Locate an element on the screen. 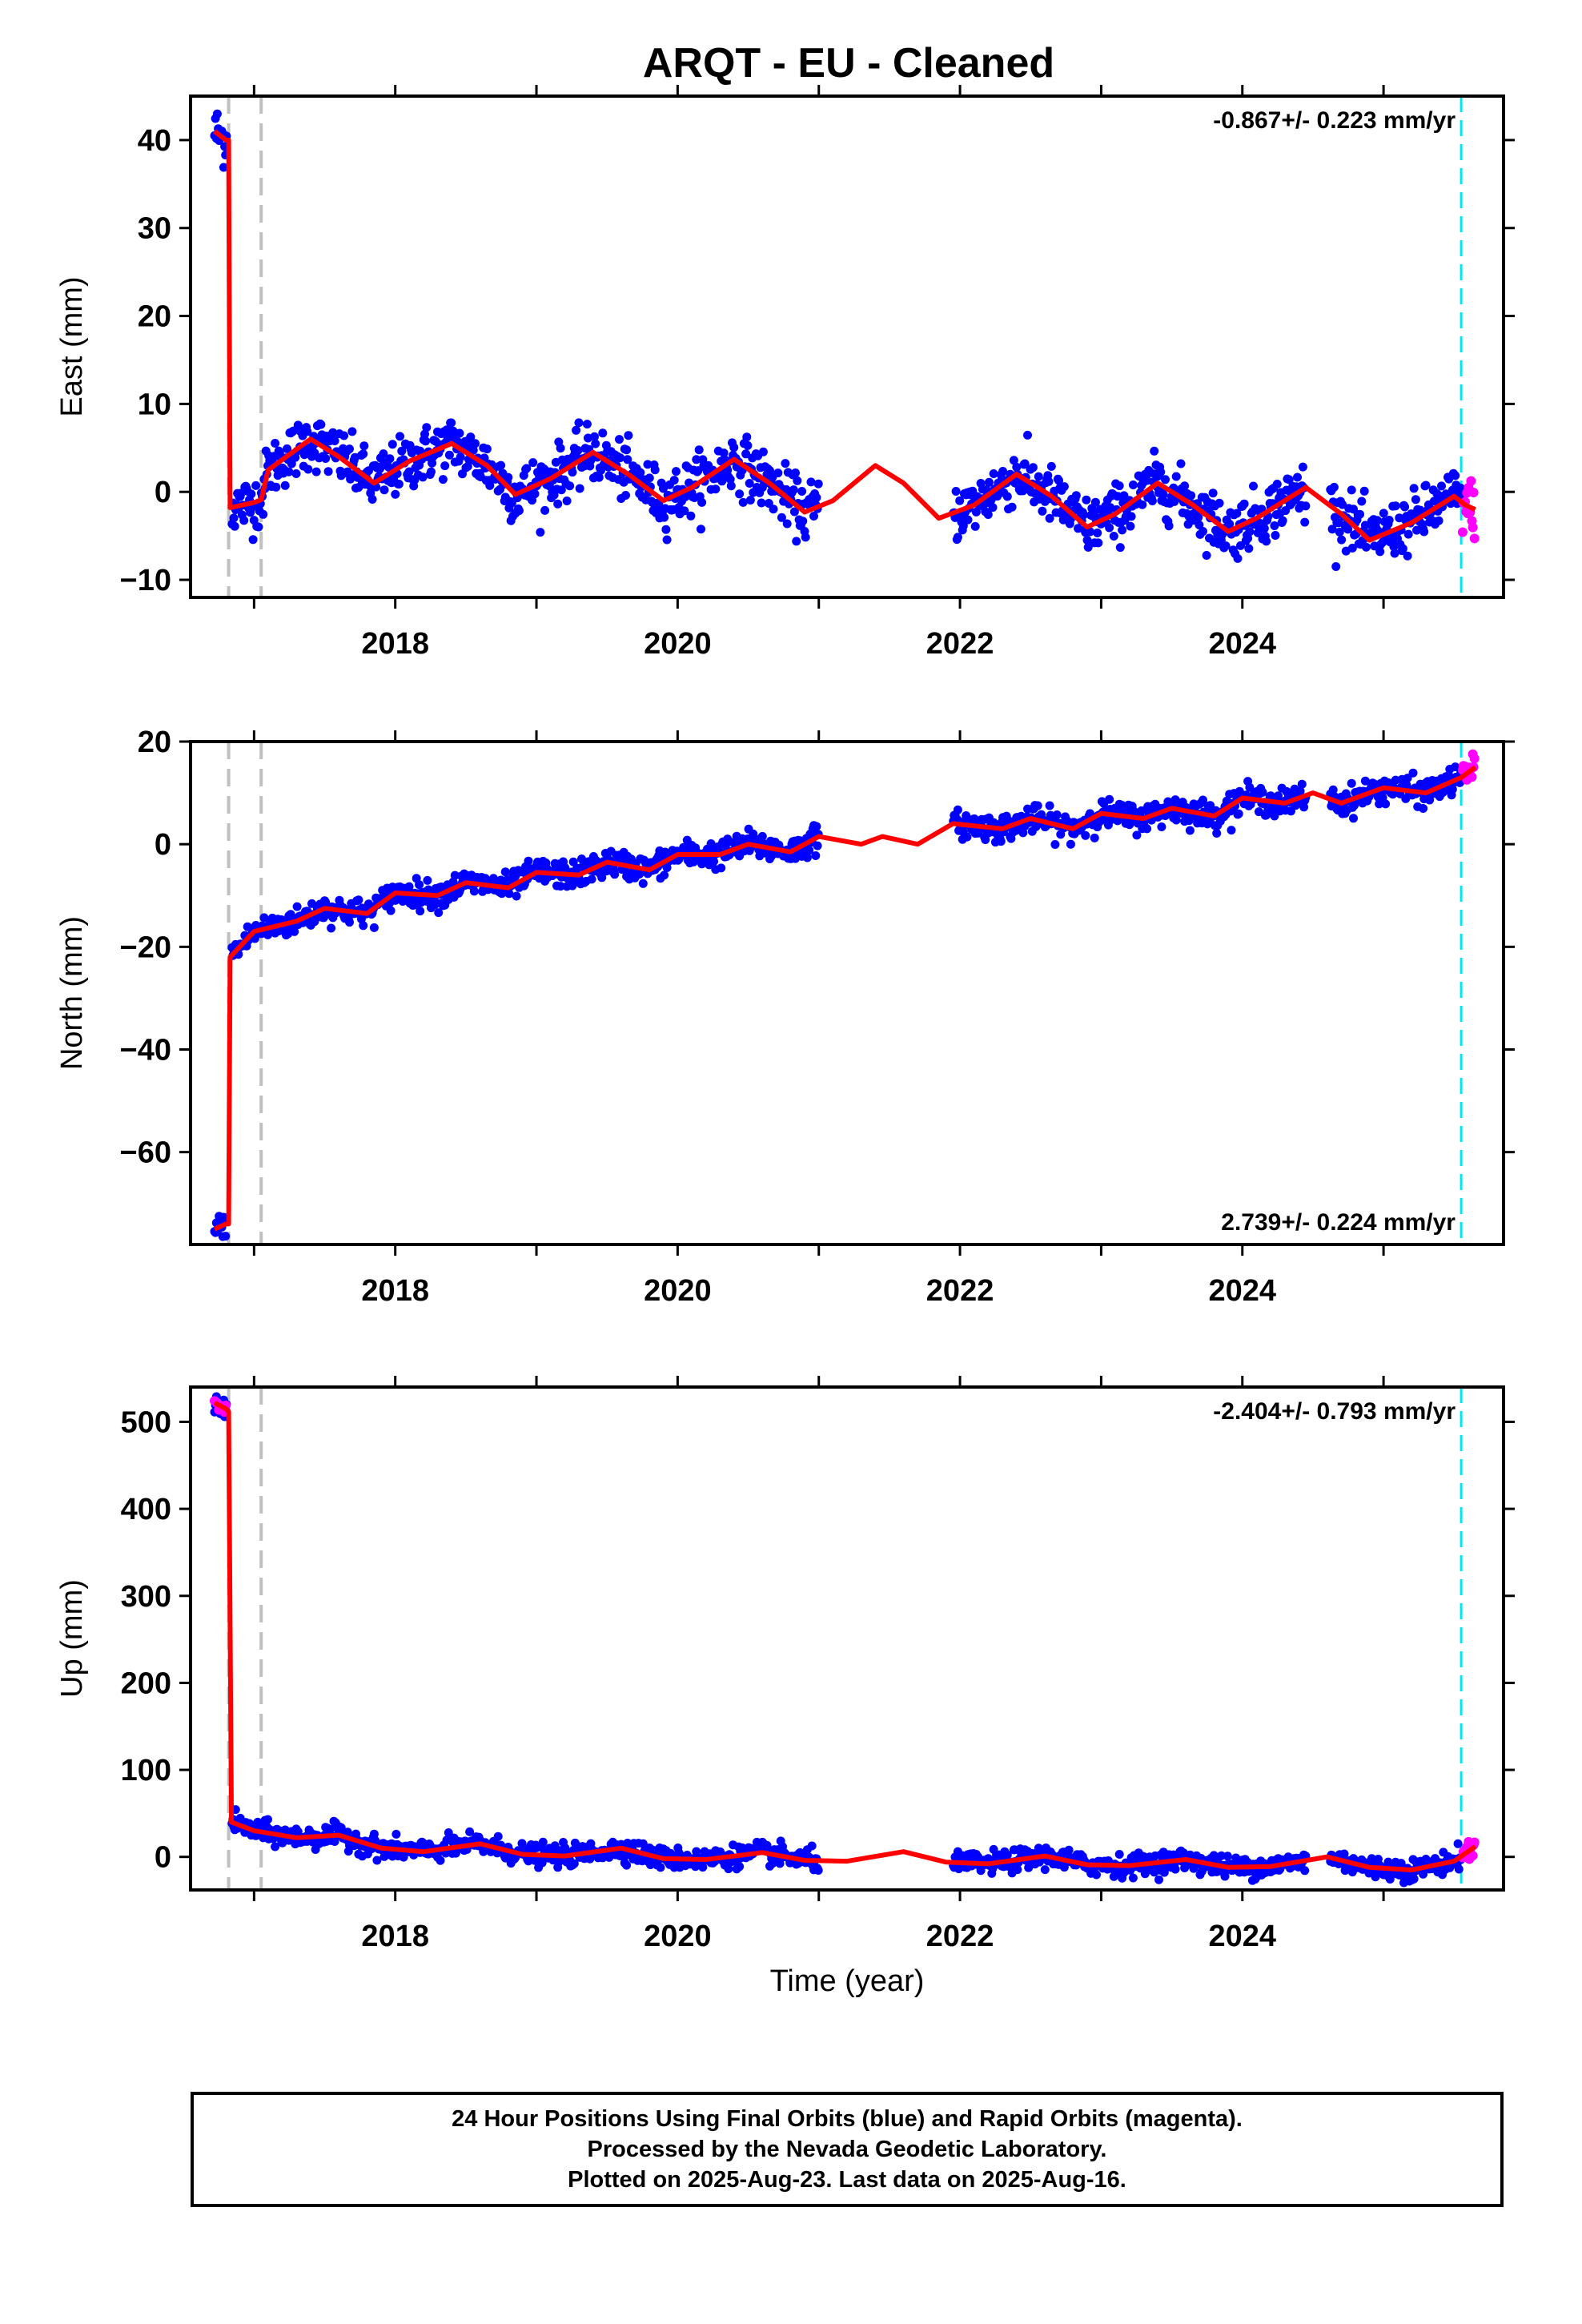 This screenshot has width=1582, height=2324. y-tick-label: 300 is located at coordinates (146, 1597).